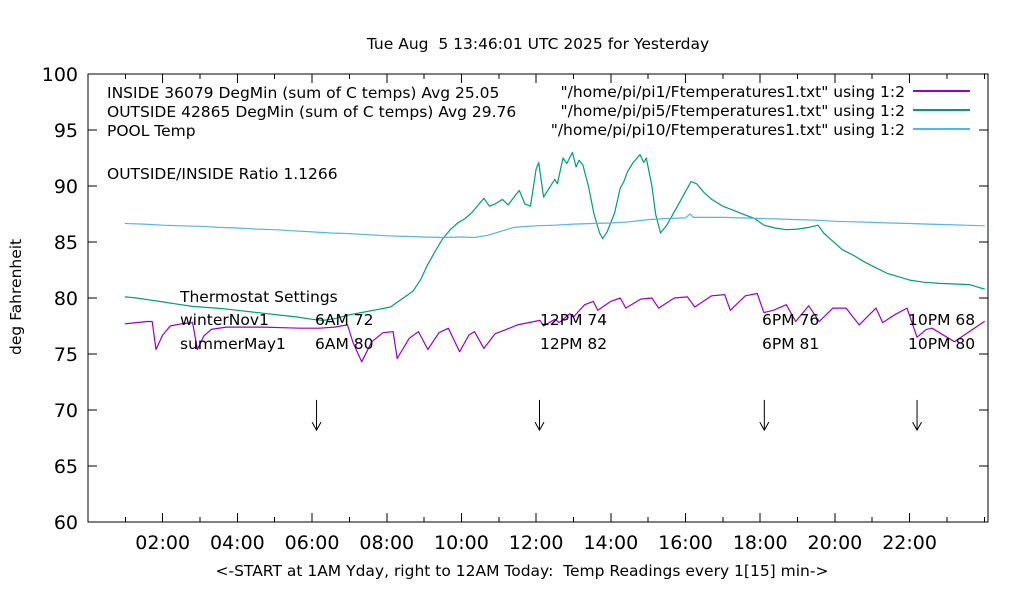 The height and width of the screenshot is (600, 1020). I want to click on thermostat-summer-12pm: 12PM 82, so click(574, 344).